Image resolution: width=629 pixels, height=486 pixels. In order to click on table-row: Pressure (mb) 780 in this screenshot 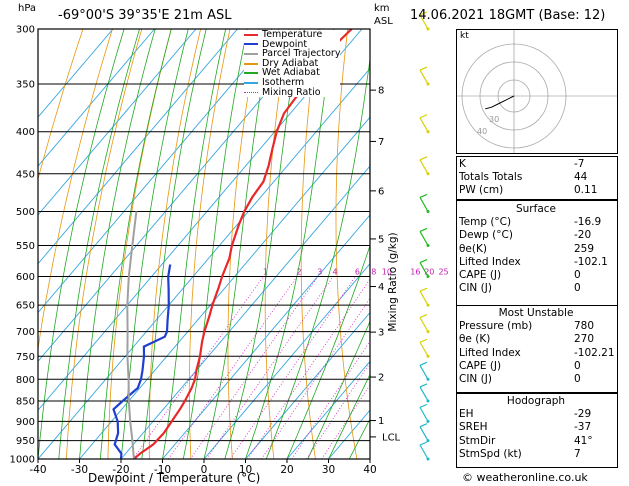, I will do `click(536, 326)`.